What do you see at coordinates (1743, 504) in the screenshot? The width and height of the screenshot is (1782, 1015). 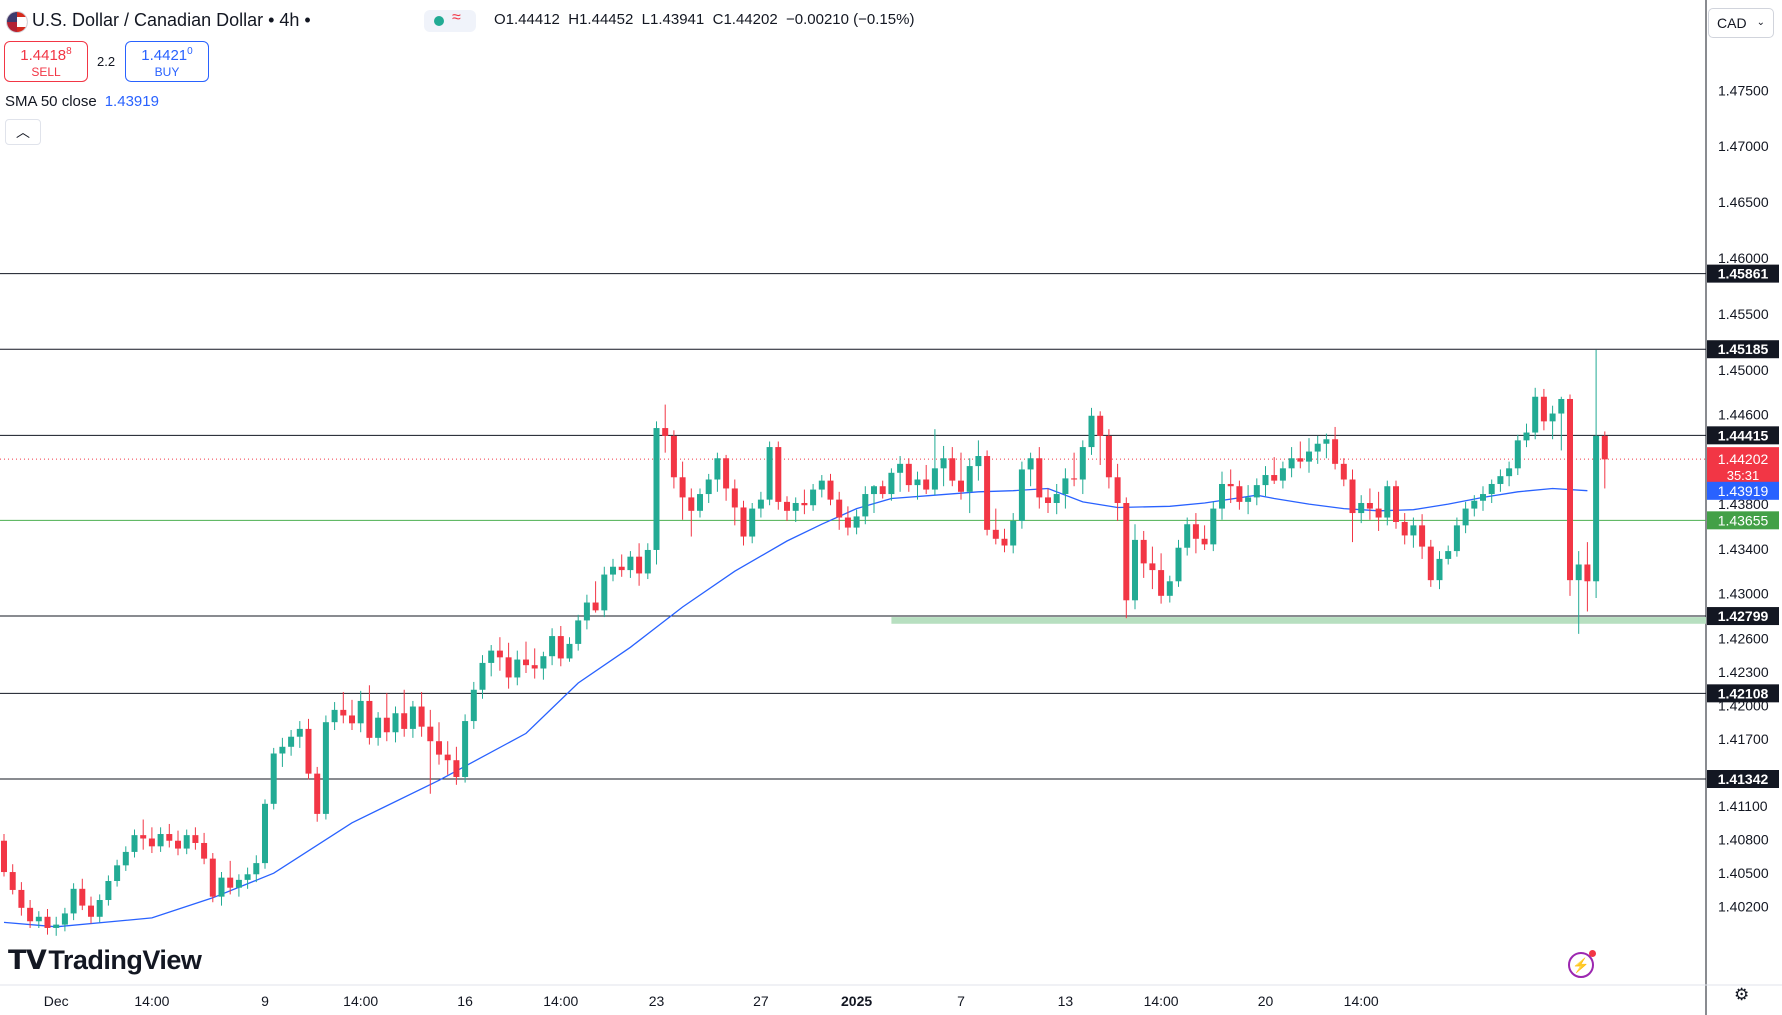 I see `price-tick-label: 1.43800` at bounding box center [1743, 504].